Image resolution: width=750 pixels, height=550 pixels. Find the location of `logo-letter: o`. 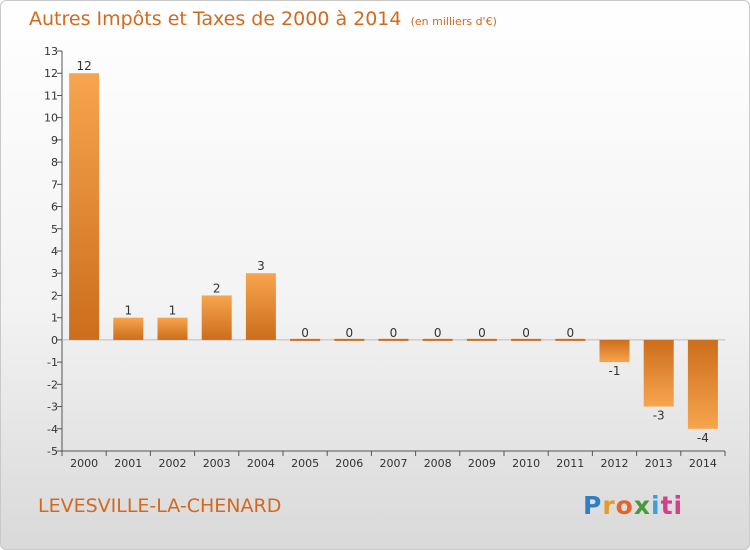

logo-letter: o is located at coordinates (624, 505).